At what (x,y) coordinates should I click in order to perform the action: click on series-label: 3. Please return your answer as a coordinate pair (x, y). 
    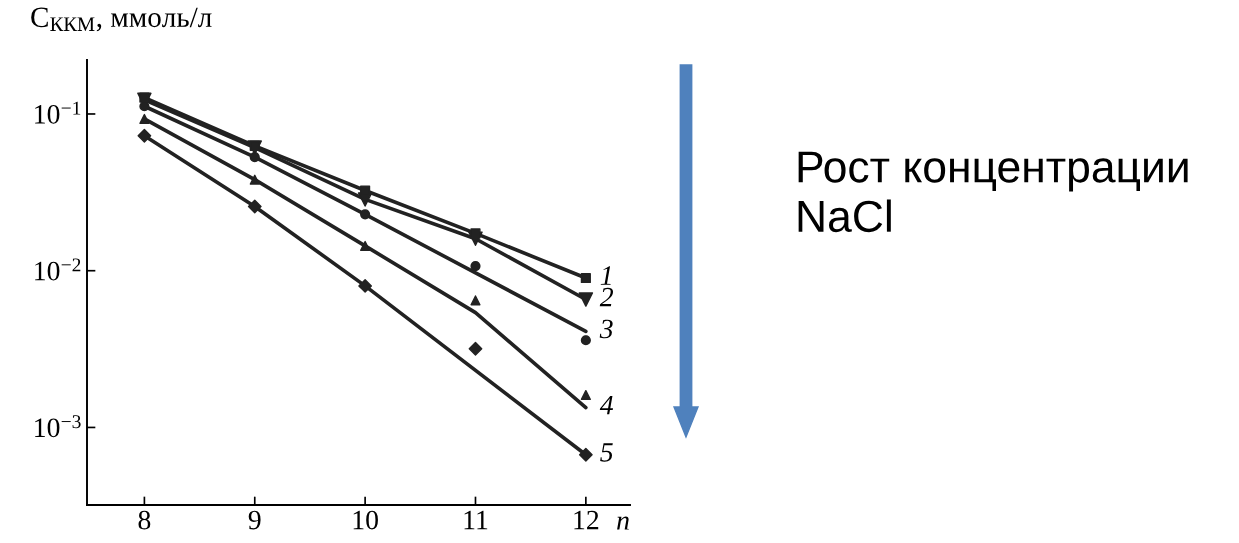
    Looking at the image, I should click on (606, 329).